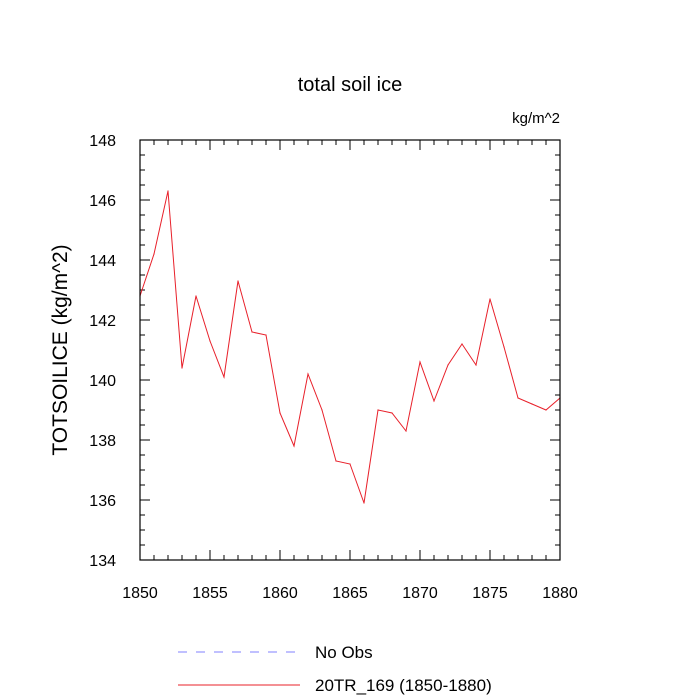  I want to click on y-tick-label: 136, so click(102, 501).